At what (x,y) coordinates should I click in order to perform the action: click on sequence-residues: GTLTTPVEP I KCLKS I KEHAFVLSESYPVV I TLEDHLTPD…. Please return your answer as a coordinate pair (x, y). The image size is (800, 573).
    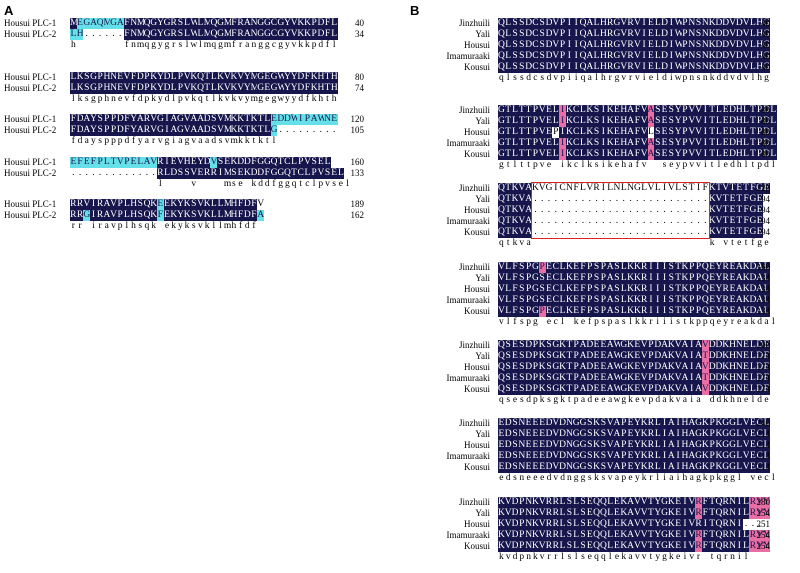
    Looking at the image, I should click on (637, 132).